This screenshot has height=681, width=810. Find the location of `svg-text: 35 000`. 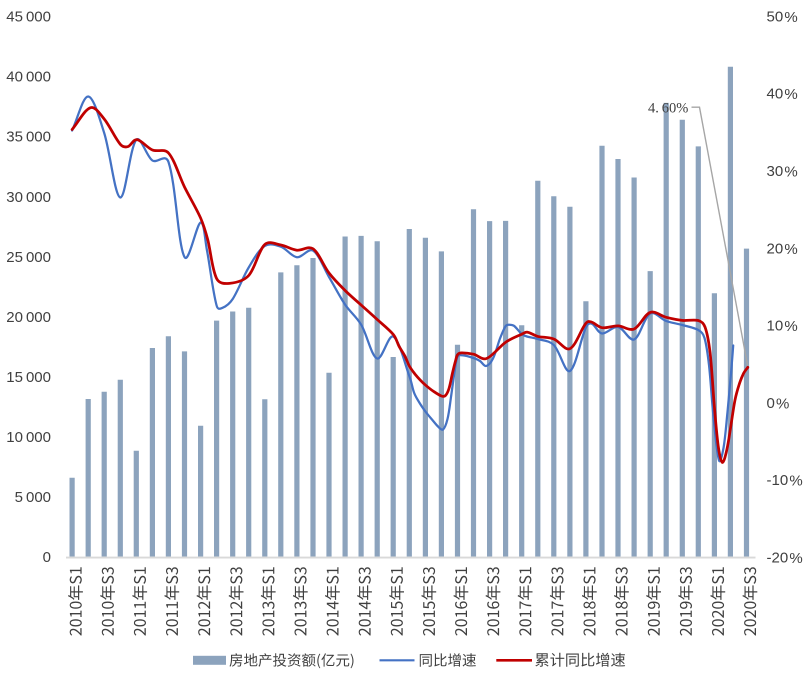

svg-text: 35 000 is located at coordinates (28, 137).